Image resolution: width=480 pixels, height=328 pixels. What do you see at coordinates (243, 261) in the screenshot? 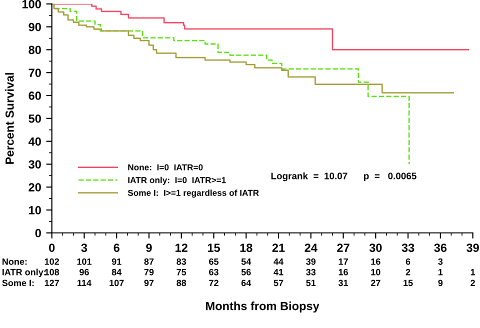
I see `text: 102 101 91 87 83 65 54 44 39 17 16 6 3` at bounding box center [243, 261].